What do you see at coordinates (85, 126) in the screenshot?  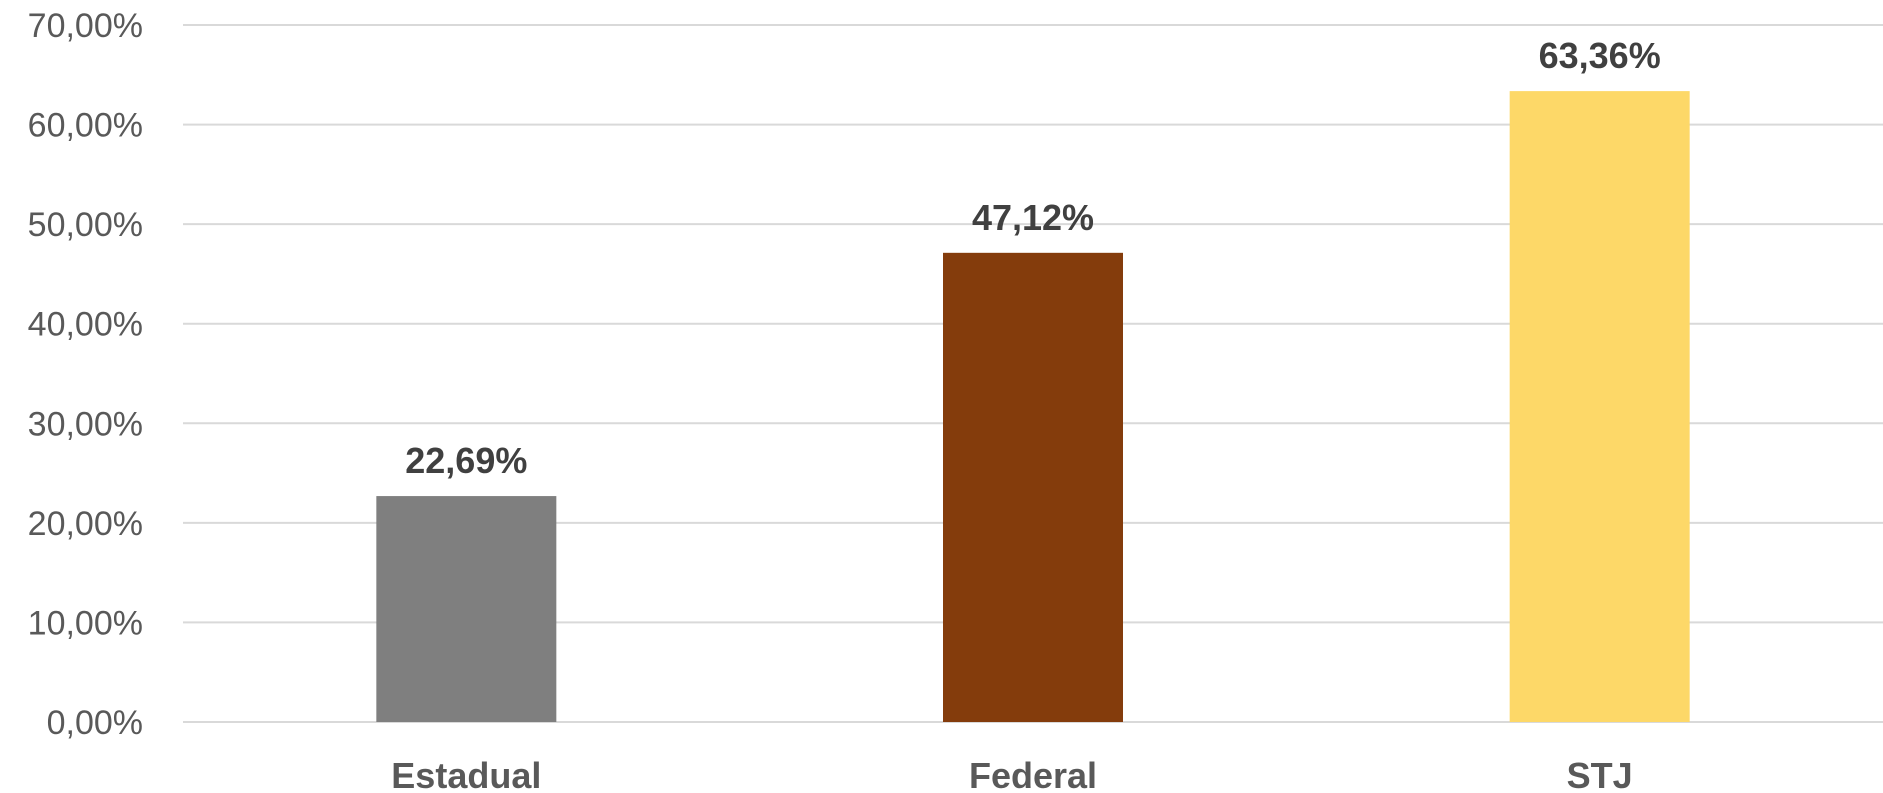 I see `y-tick-label: 60,00%` at bounding box center [85, 126].